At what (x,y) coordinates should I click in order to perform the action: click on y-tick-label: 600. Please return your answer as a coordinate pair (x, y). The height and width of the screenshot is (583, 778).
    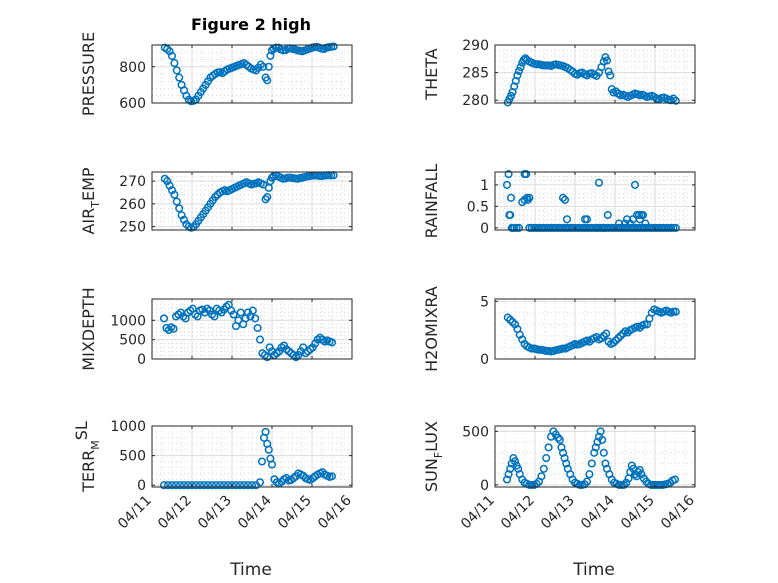
    Looking at the image, I should click on (132, 104).